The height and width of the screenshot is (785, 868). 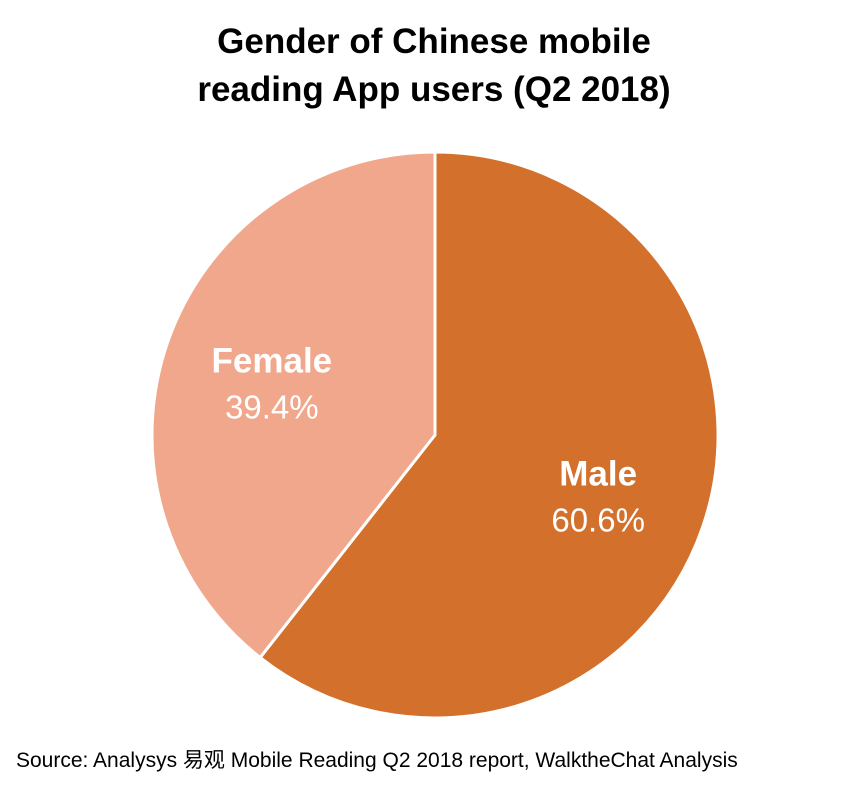 I want to click on chart-title-line-2: reading App users (Q2 2018), so click(x=434, y=89).